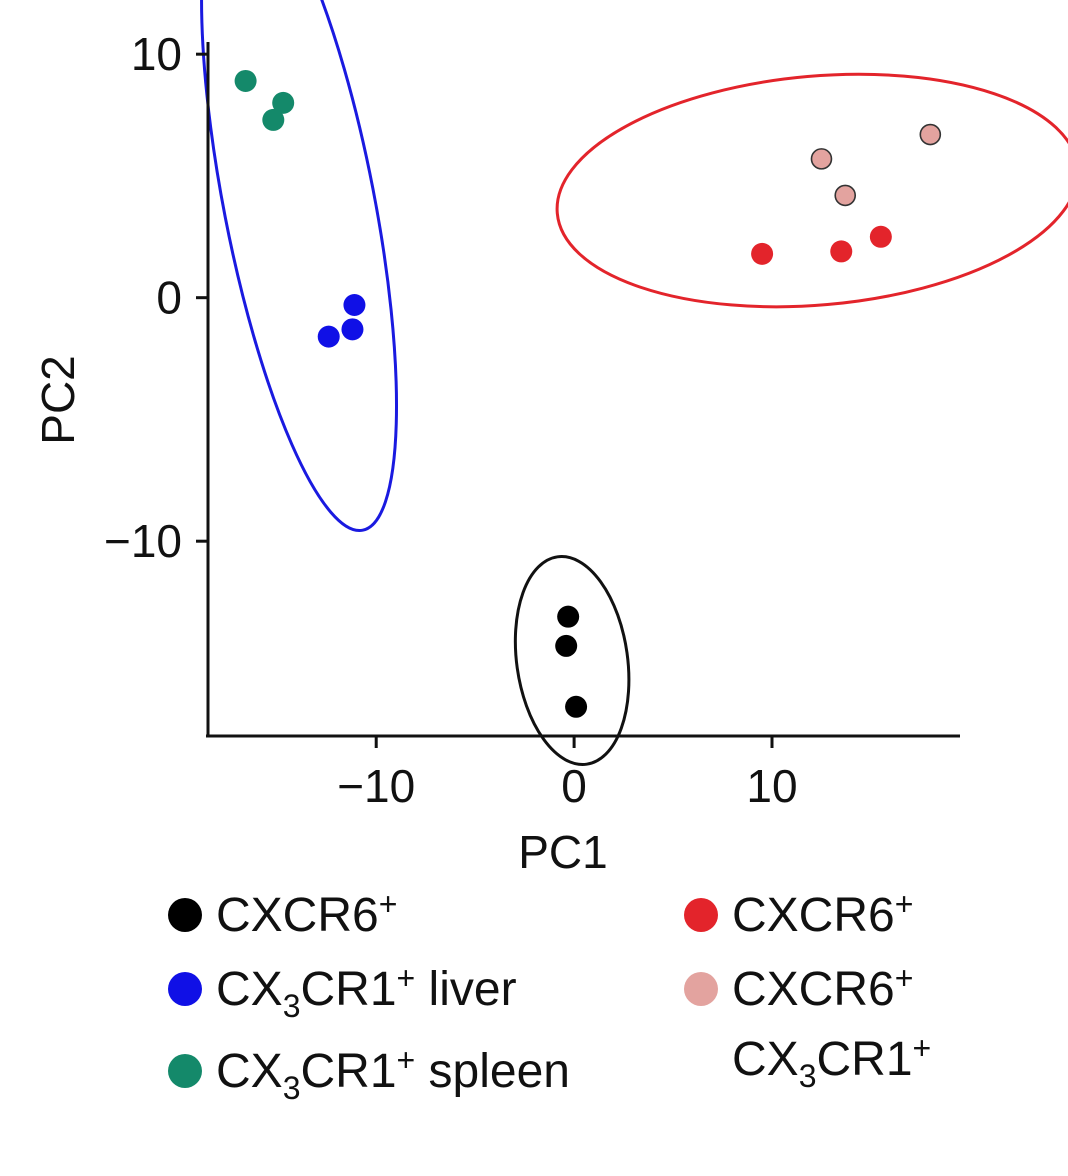 The height and width of the screenshot is (1176, 1068). Describe the element at coordinates (701, 915) in the screenshot. I see `red-dot-icon` at that location.